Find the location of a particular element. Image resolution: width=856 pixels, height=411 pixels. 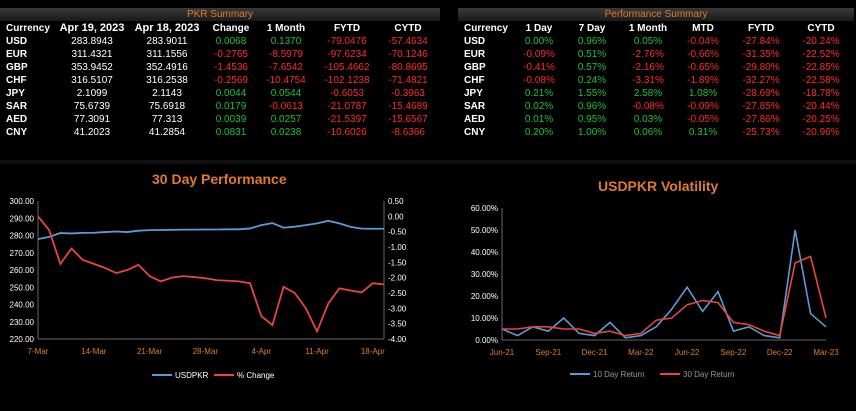

table-cell: 0.00% is located at coordinates (539, 41).